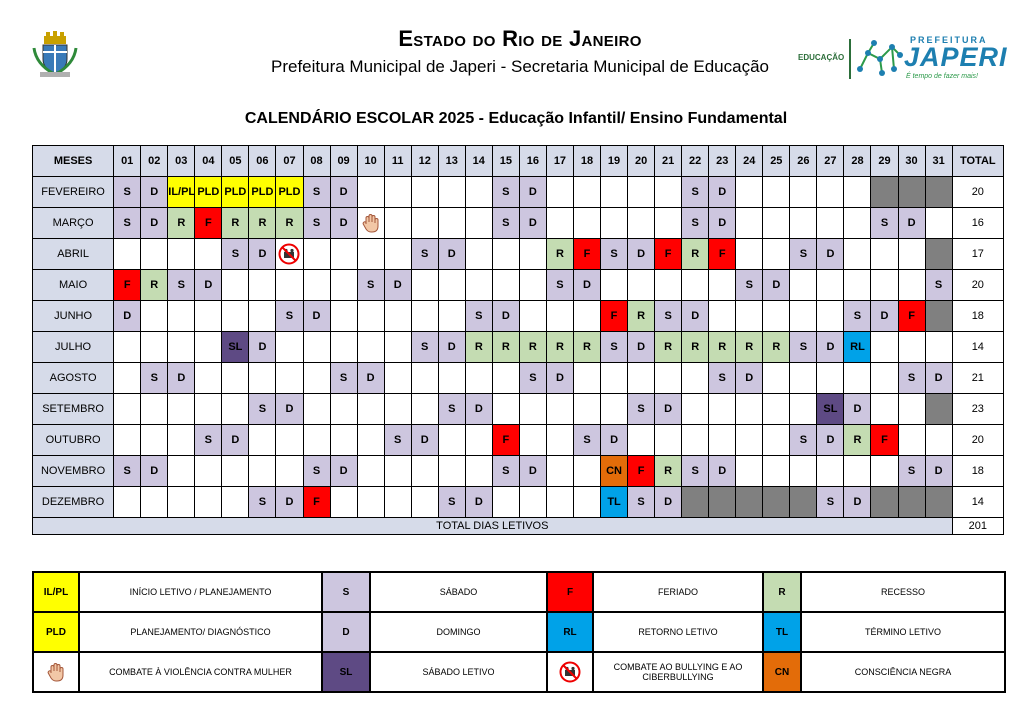 The width and height of the screenshot is (1032, 709). What do you see at coordinates (559, 161) in the screenshot?
I see `day-header: 17` at bounding box center [559, 161].